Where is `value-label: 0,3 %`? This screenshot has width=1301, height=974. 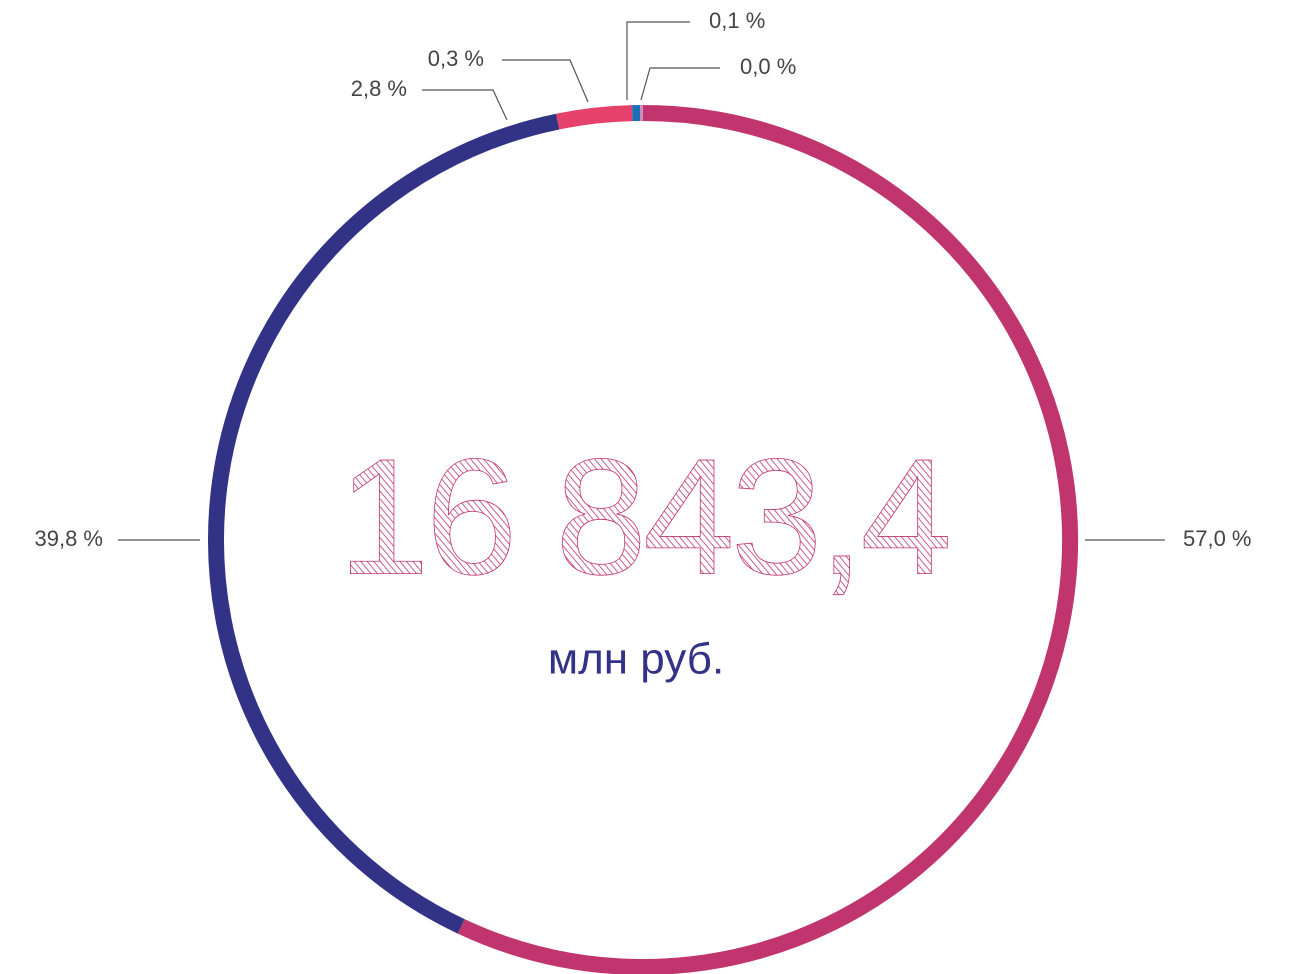 value-label: 0,3 % is located at coordinates (456, 58).